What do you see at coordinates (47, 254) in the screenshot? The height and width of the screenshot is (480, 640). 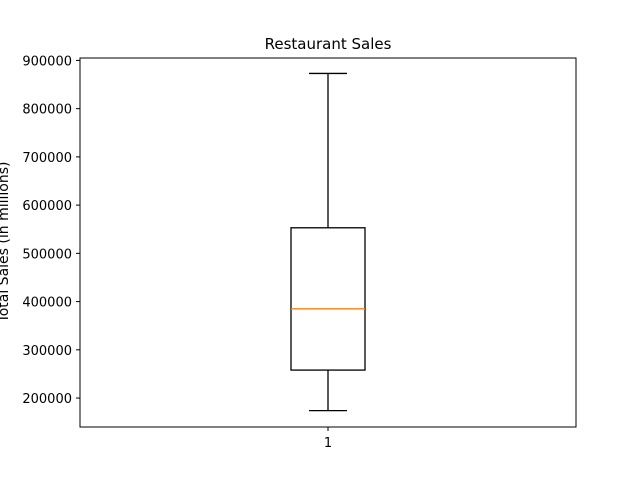 I see `y-tick-label: 500000` at bounding box center [47, 254].